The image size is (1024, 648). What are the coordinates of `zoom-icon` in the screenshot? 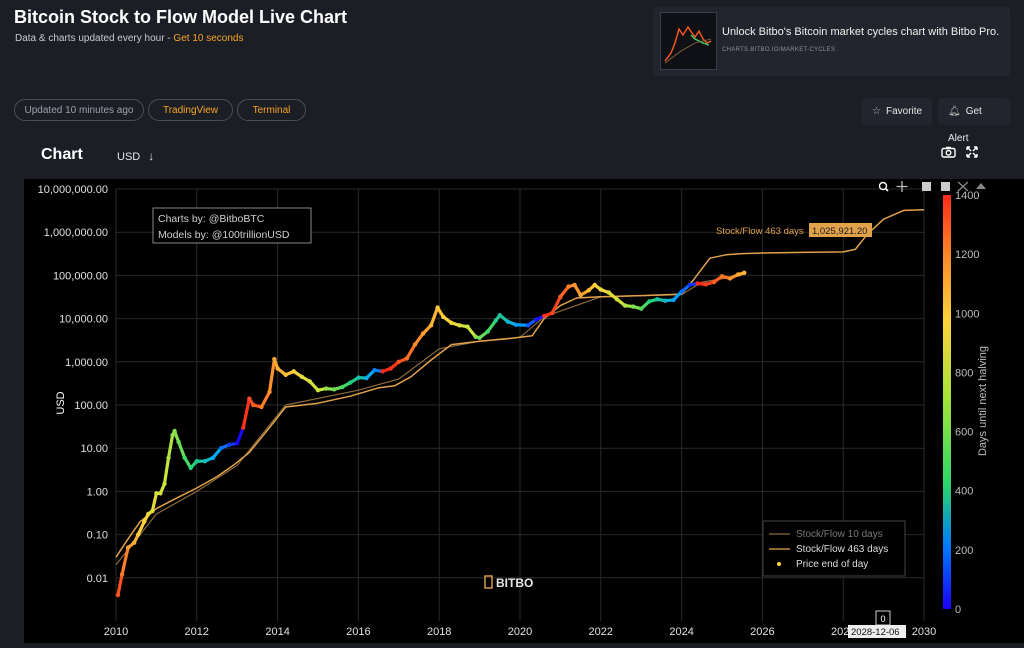 It's located at (884, 187).